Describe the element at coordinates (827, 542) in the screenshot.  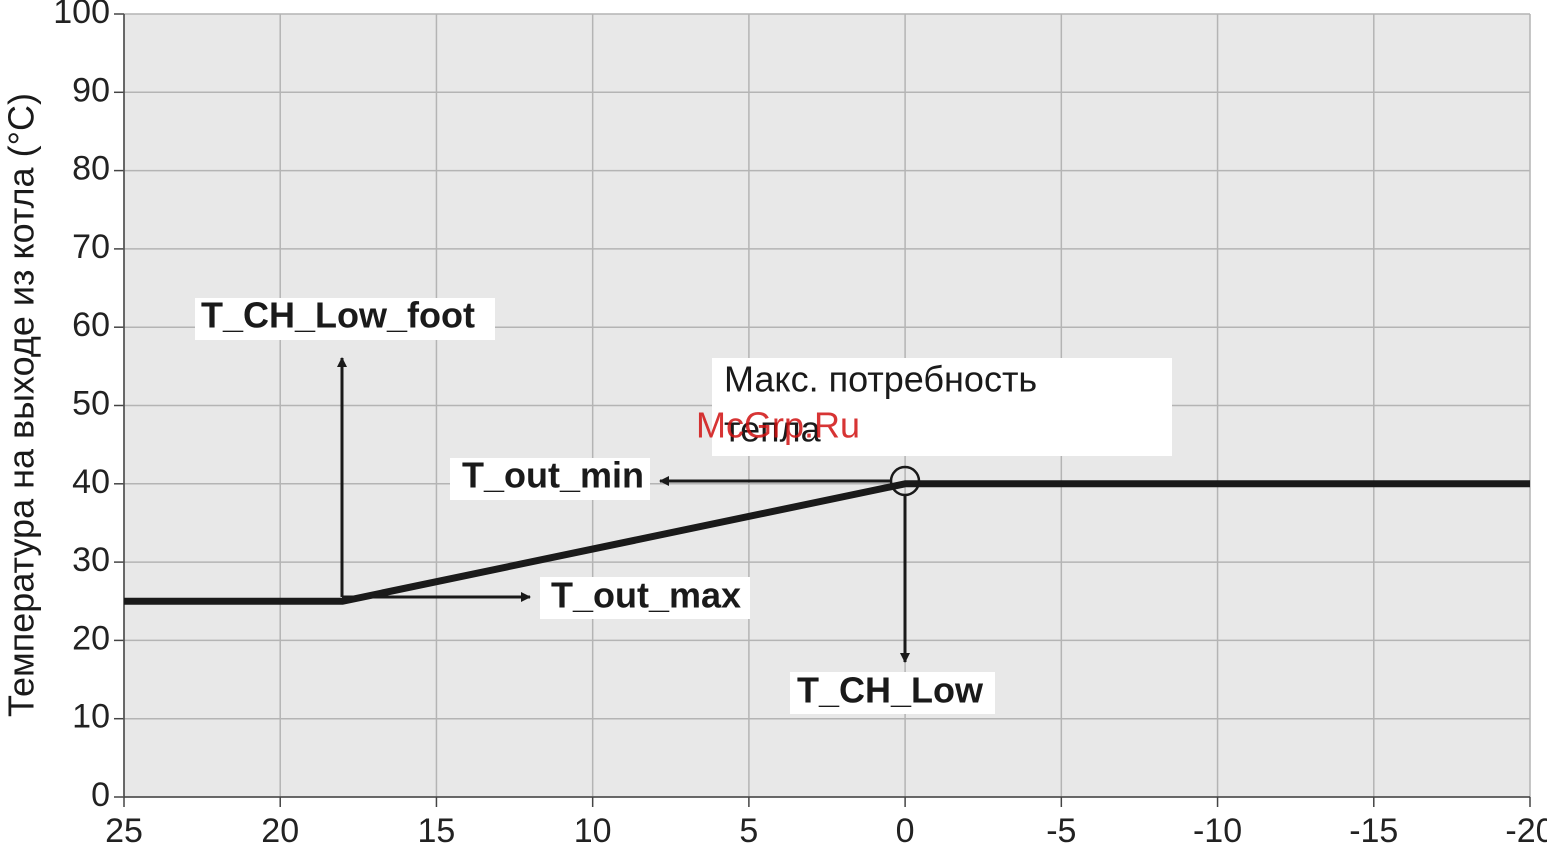
I see `data-line` at that location.